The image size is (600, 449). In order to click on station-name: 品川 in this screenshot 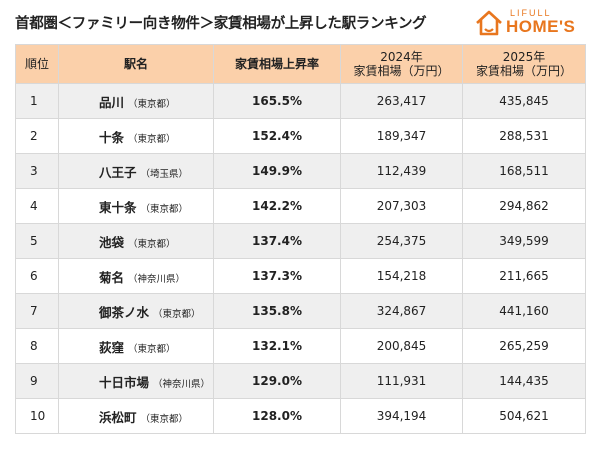, I will do `click(112, 102)`.